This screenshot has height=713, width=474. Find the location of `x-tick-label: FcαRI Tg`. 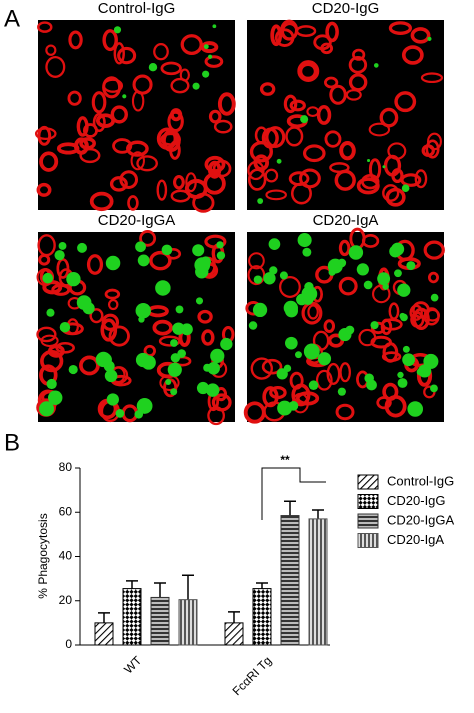

x-tick-label: FcαRI Tg is located at coordinates (252, 675).